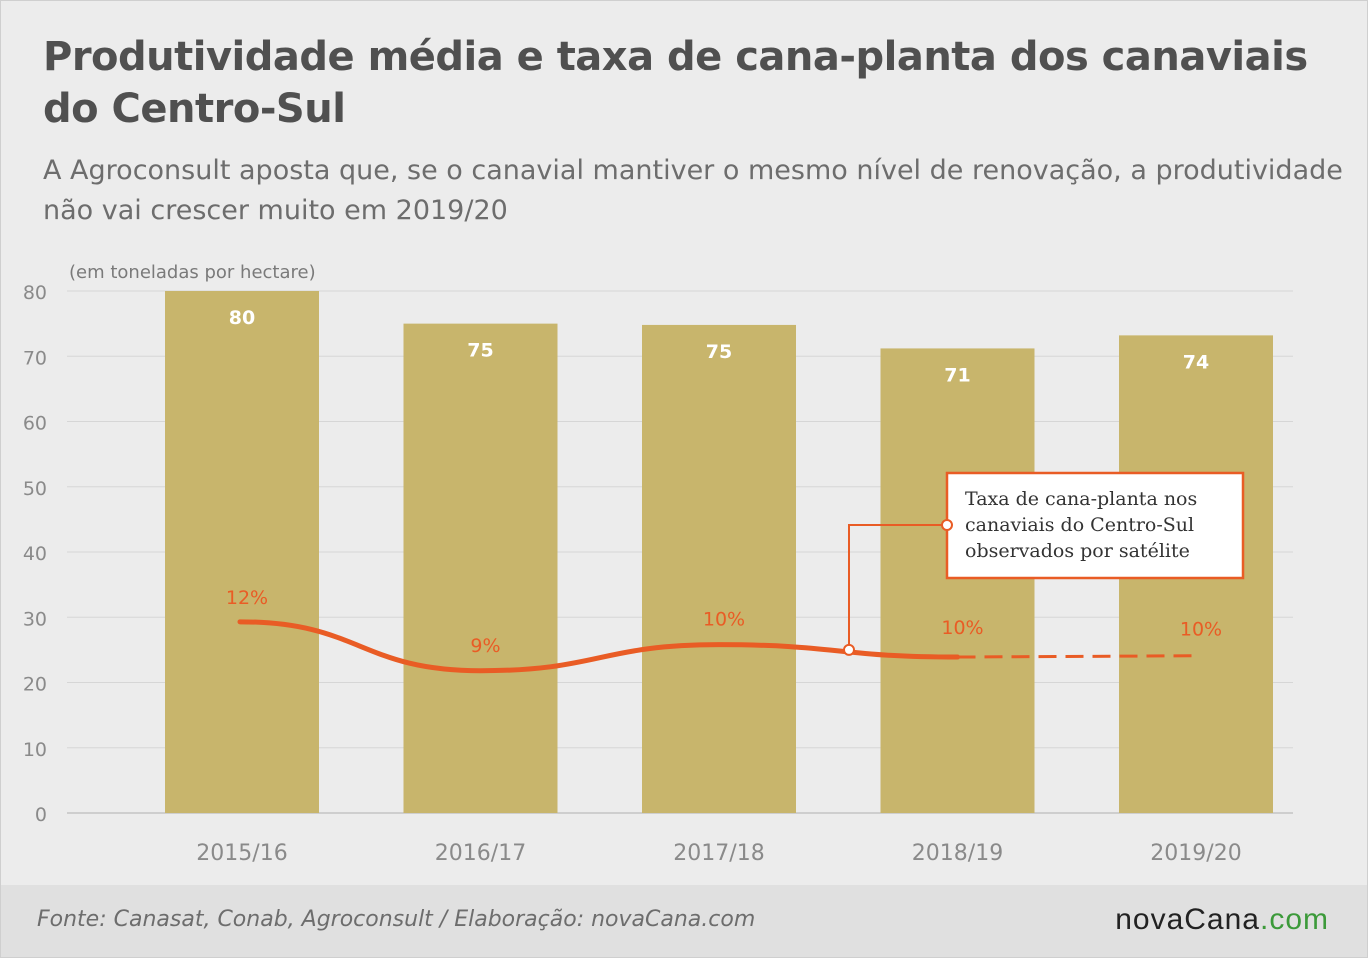 This screenshot has width=1368, height=958. I want to click on y-tick-label: 80, so click(35, 293).